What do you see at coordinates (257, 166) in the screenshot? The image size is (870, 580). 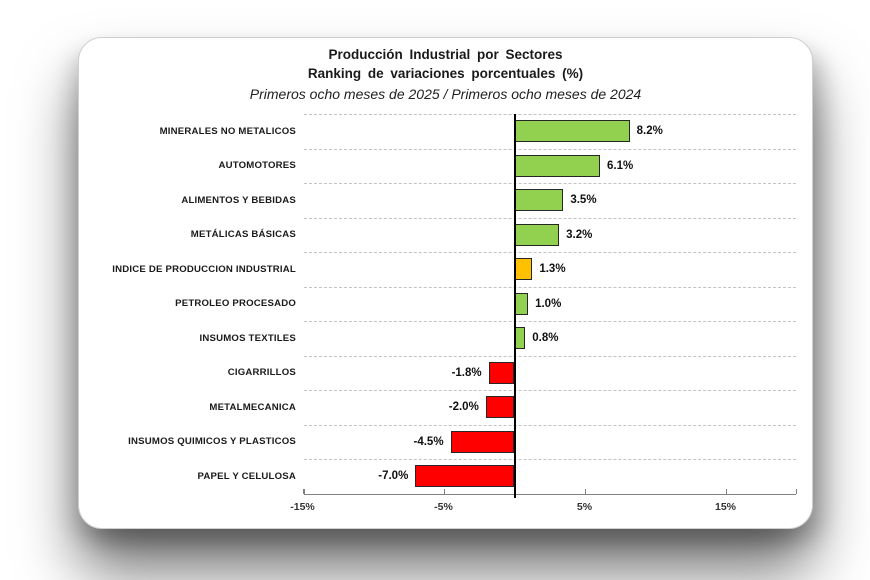 I see `category-label: AUTOMOTORES` at bounding box center [257, 166].